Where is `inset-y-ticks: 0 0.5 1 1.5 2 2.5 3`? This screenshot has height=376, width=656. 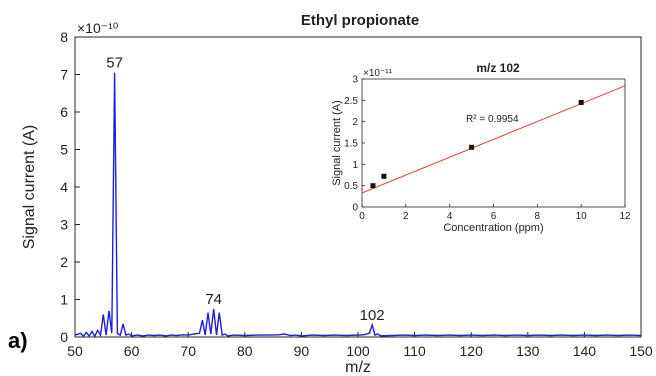
inset-y-ticks: 0 0.5 1 1.5 2 2.5 3 is located at coordinates (354, 144).